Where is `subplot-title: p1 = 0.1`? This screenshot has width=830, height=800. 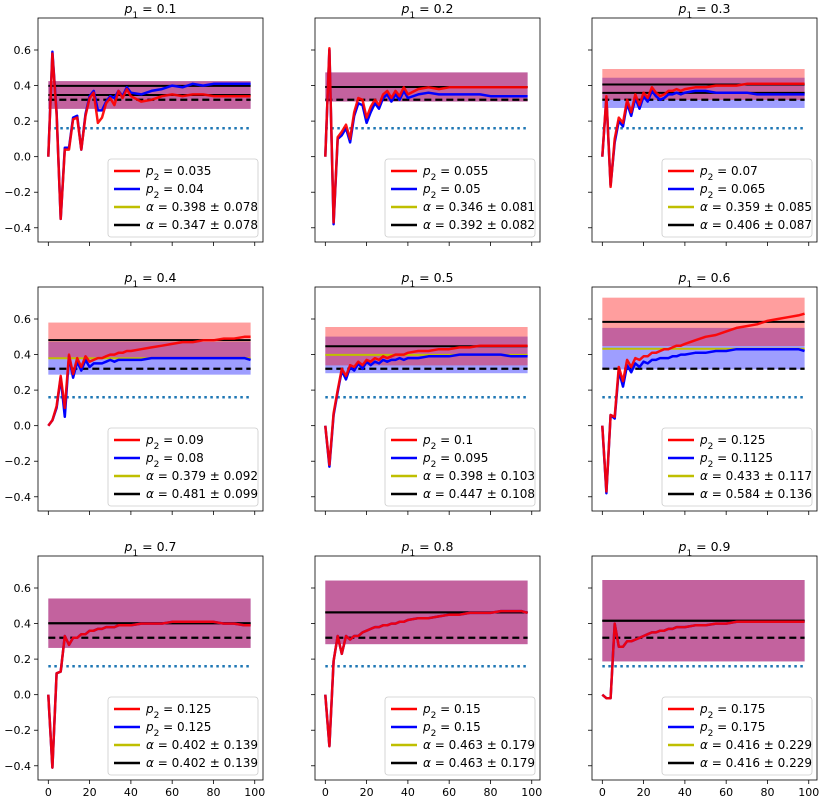 subplot-title: p1 = 0.1 is located at coordinates (150, 11).